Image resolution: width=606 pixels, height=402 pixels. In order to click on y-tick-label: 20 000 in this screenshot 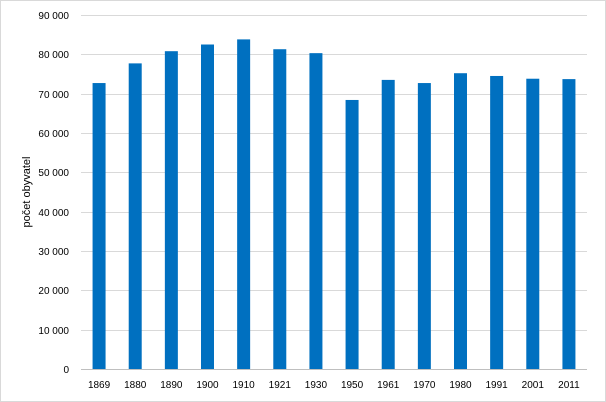, I will do `click(53, 291)`.